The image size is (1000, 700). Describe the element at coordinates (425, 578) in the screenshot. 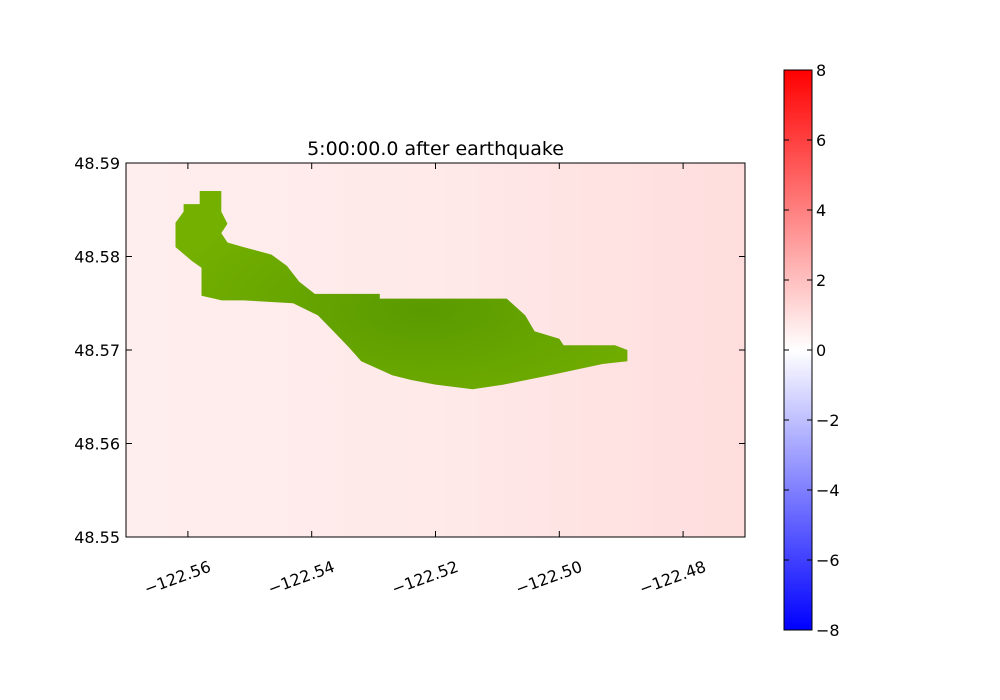

I see `x-tick-label: −122.52` at that location.